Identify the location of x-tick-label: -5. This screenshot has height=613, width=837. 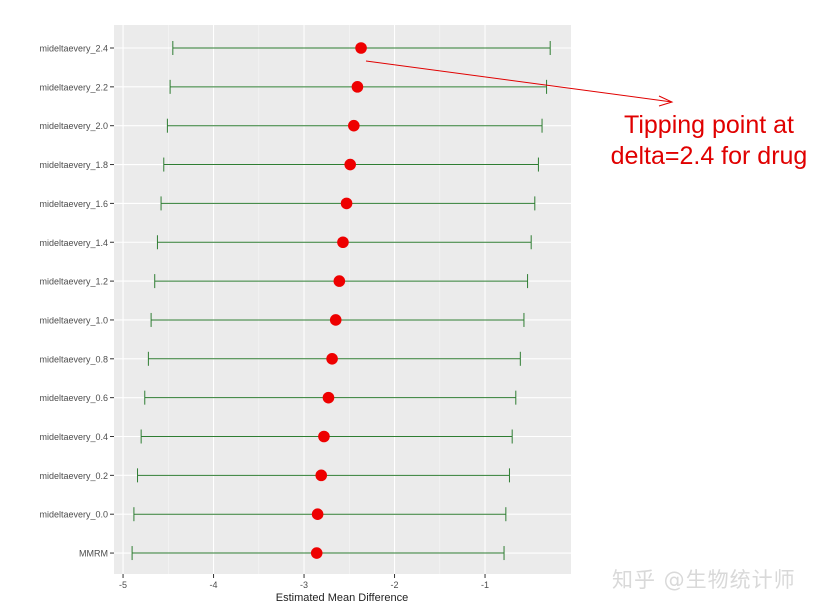
(123, 585).